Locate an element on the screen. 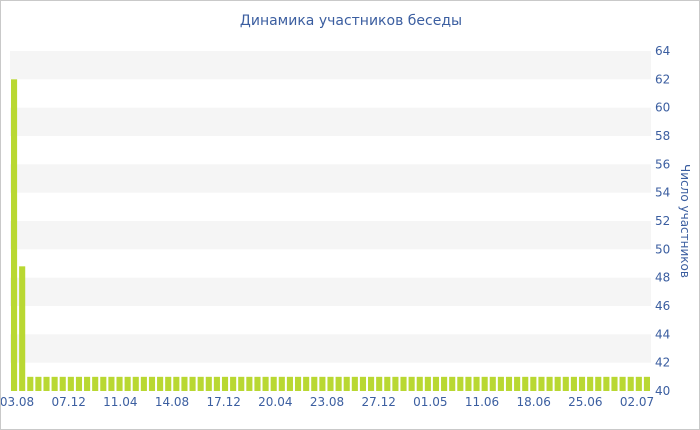 The height and width of the screenshot is (430, 700). x-tick-label: 02.07 is located at coordinates (637, 402).